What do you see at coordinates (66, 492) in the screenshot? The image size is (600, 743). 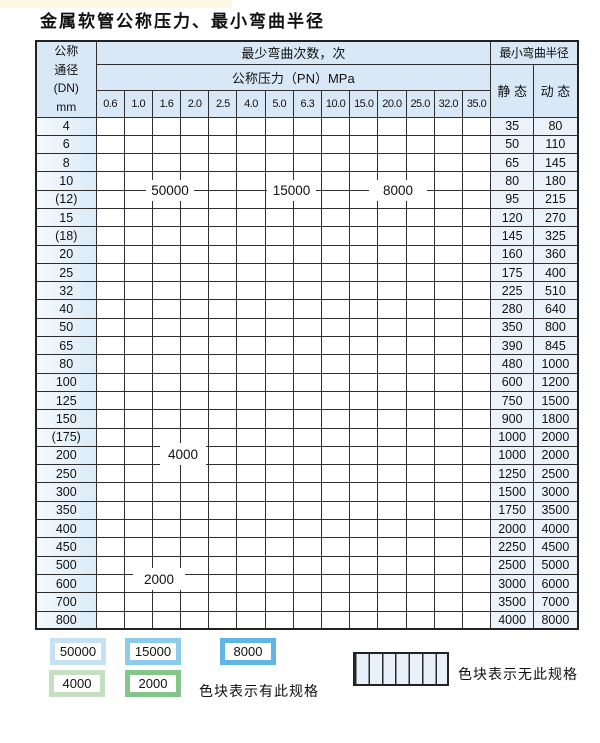 I see `dn-cell: 300` at bounding box center [66, 492].